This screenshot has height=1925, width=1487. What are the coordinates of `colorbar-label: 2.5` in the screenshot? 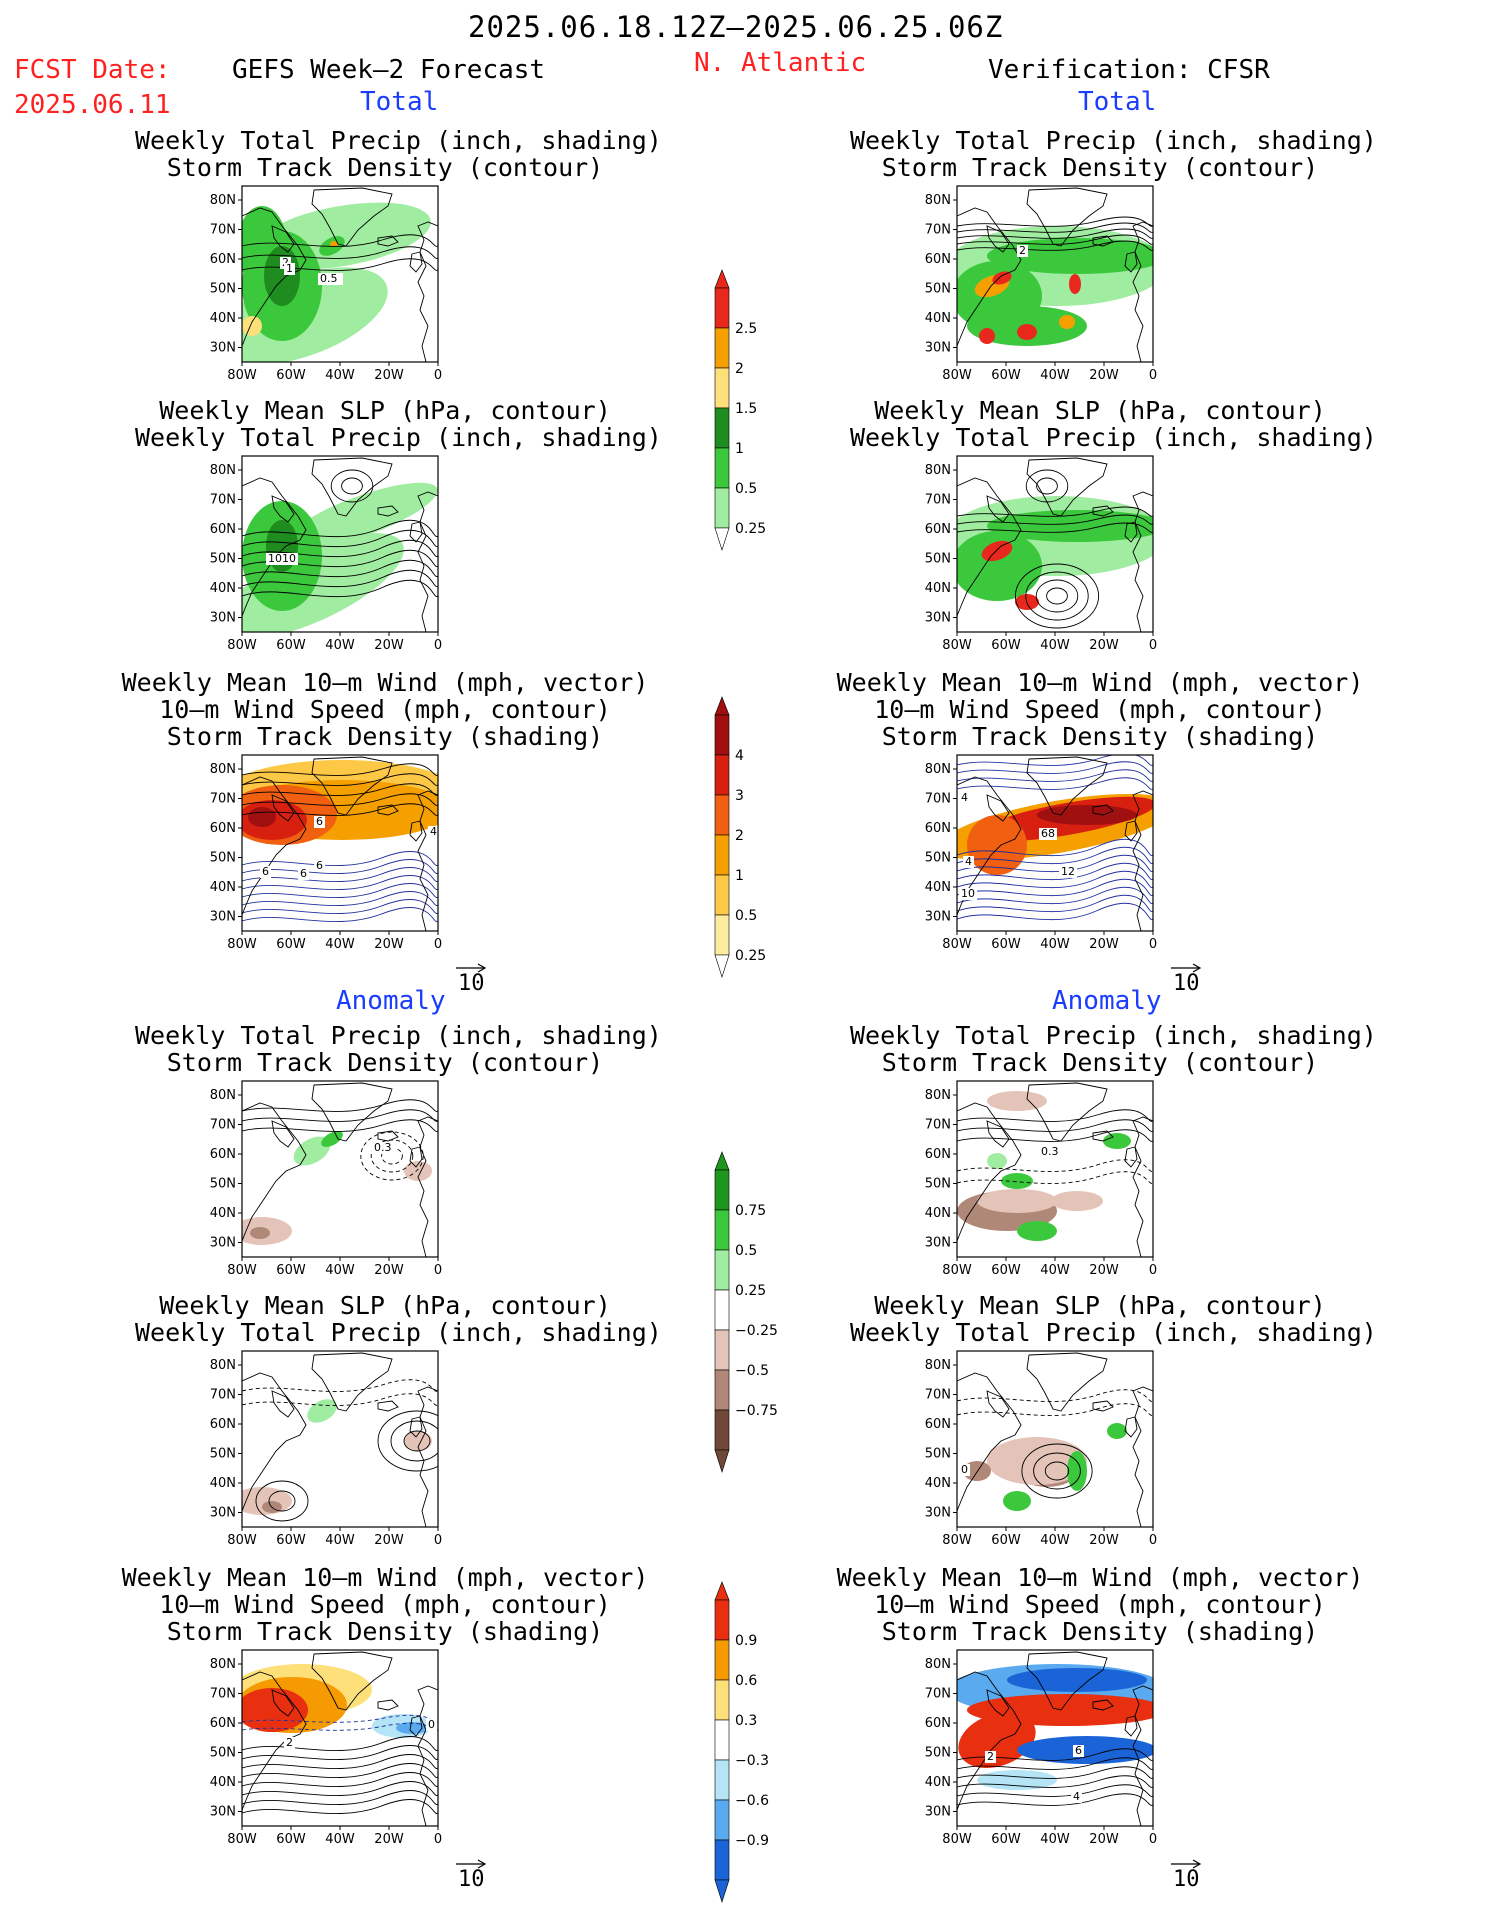 It's located at (746, 329).